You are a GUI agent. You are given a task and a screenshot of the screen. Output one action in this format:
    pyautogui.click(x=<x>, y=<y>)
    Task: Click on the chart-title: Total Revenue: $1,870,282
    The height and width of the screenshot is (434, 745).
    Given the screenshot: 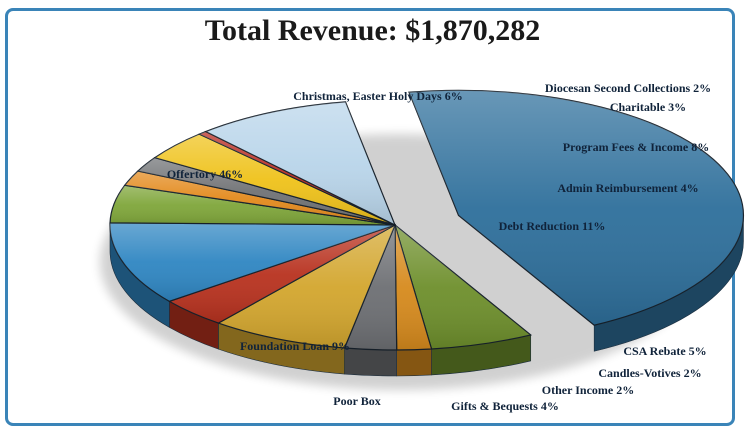 What is the action you would take?
    pyautogui.click(x=372, y=30)
    